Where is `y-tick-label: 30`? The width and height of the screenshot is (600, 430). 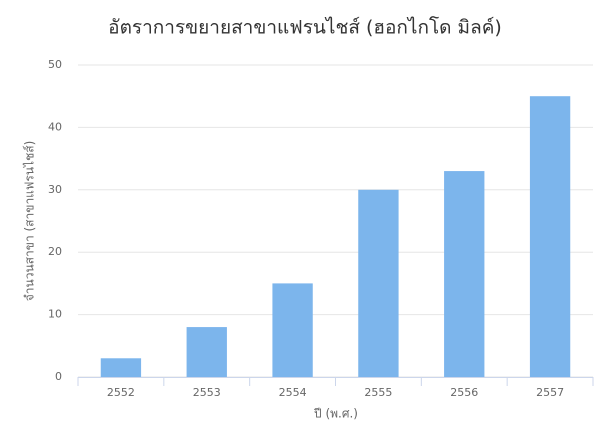
y-tick-label: 30 is located at coordinates (55, 189).